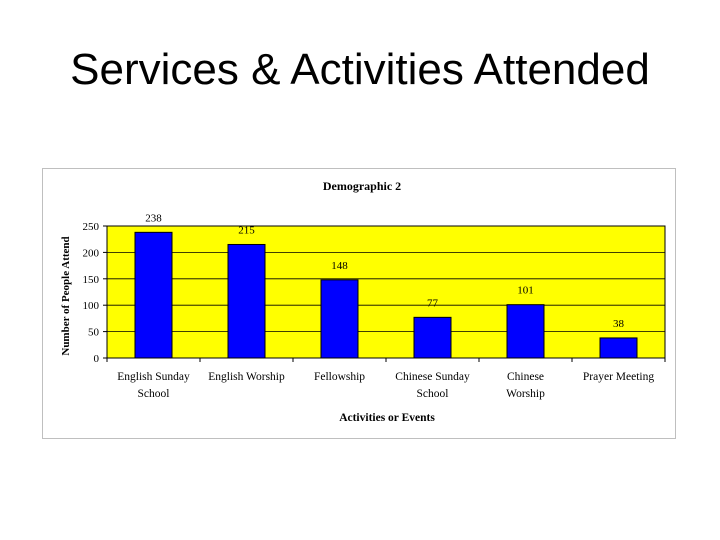 Image resolution: width=720 pixels, height=540 pixels. What do you see at coordinates (153, 377) in the screenshot?
I see `x-tick-label: English Sunday` at bounding box center [153, 377].